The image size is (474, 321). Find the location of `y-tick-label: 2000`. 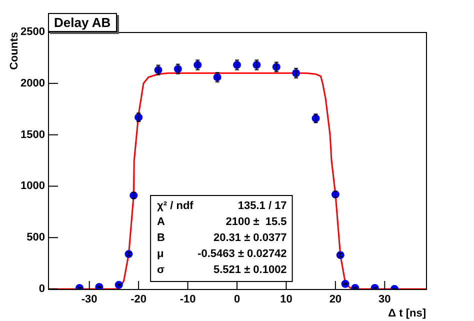

y-tick-label: 2000 is located at coordinates (32, 83).